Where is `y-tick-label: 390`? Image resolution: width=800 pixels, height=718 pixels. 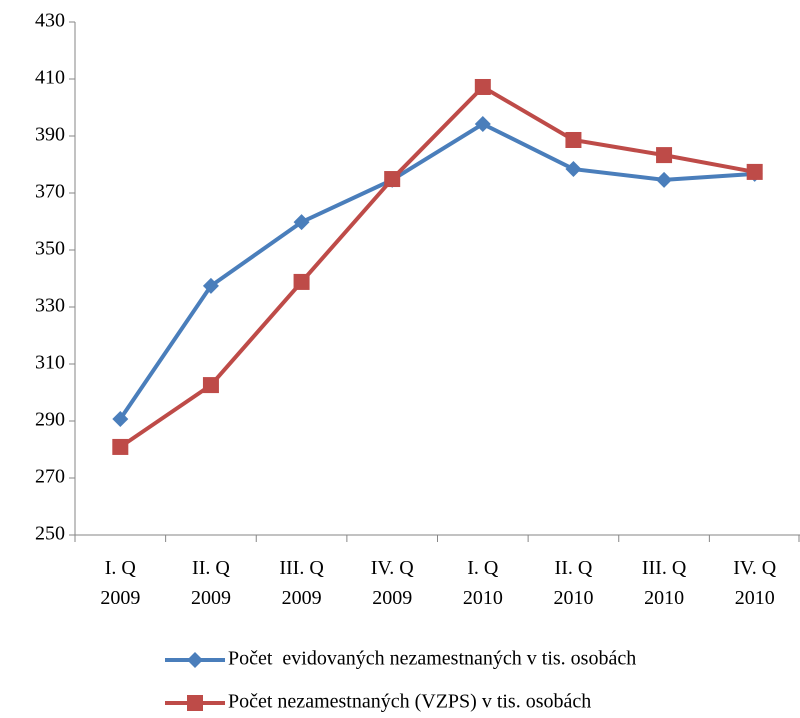 y-tick-label: 390 is located at coordinates (50, 135).